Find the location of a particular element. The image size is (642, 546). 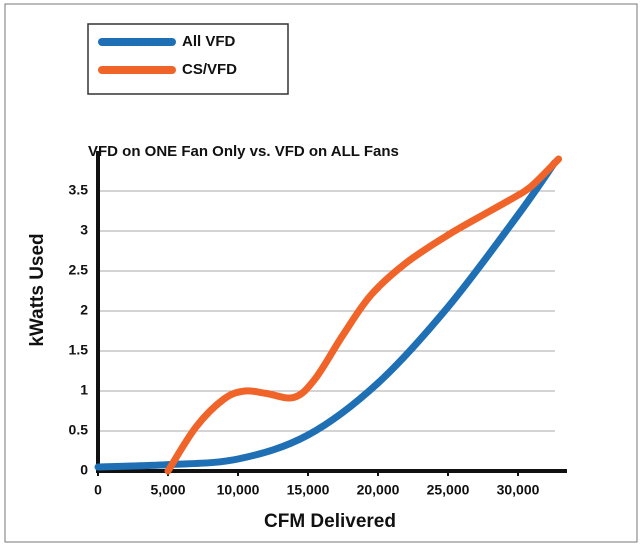

y-tick-label: 0.5 is located at coordinates (79, 430).